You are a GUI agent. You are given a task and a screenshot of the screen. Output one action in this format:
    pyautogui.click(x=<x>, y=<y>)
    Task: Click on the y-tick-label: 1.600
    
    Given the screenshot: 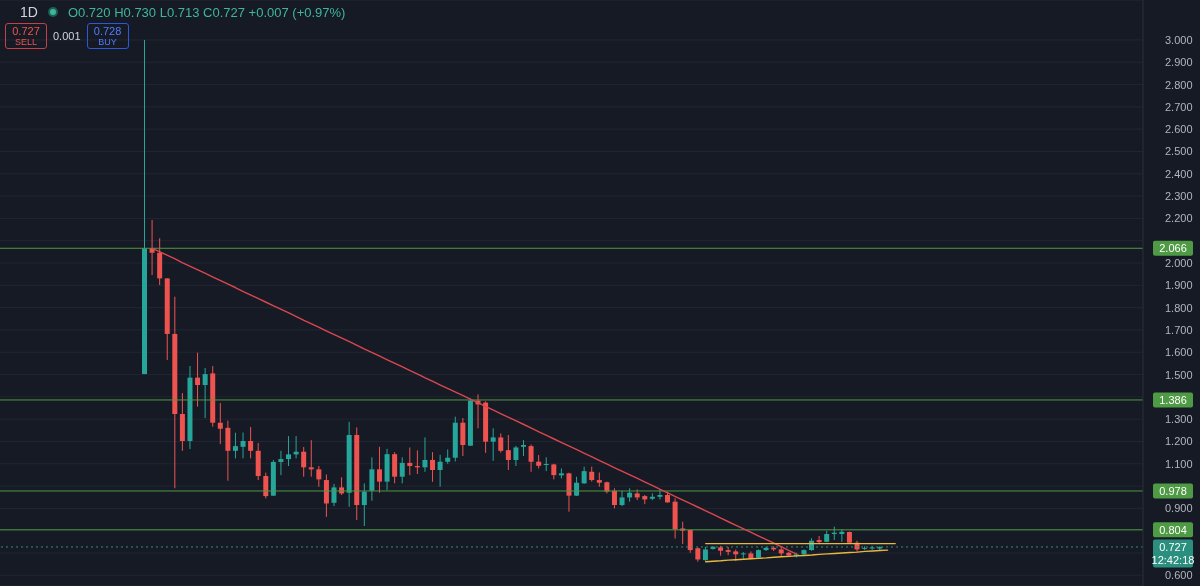 What is the action you would take?
    pyautogui.click(x=1179, y=352)
    